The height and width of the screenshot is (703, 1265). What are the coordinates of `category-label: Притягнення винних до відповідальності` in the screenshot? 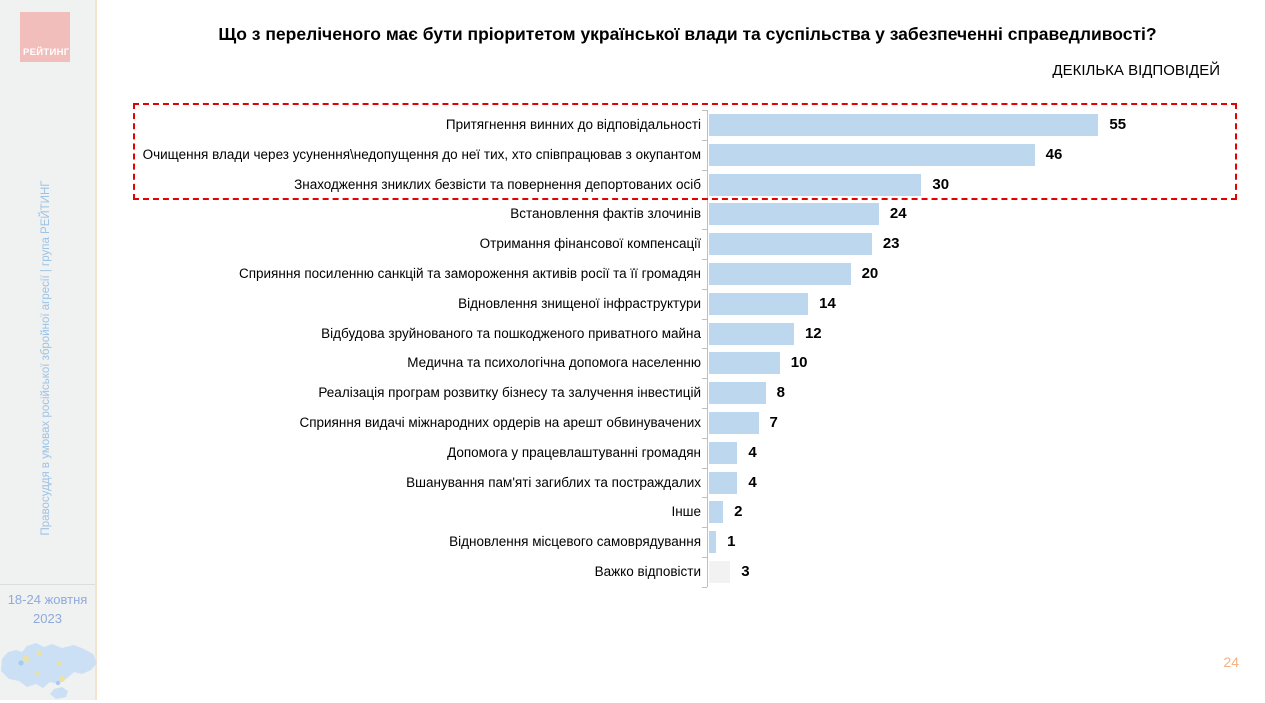 It's located at (573, 124).